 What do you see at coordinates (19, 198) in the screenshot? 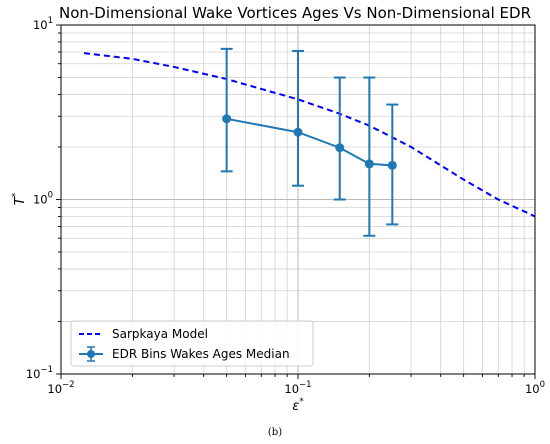
I see `y-axis-label: T*` at bounding box center [19, 198].